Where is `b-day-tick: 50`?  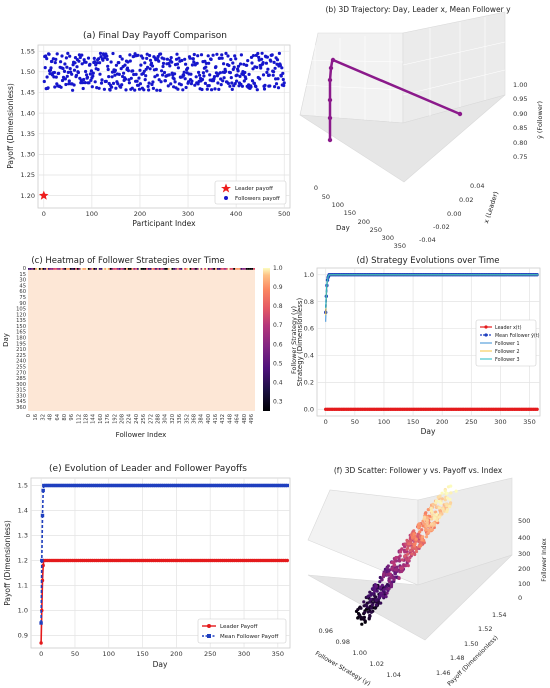 b-day-tick: 50 is located at coordinates (326, 197).